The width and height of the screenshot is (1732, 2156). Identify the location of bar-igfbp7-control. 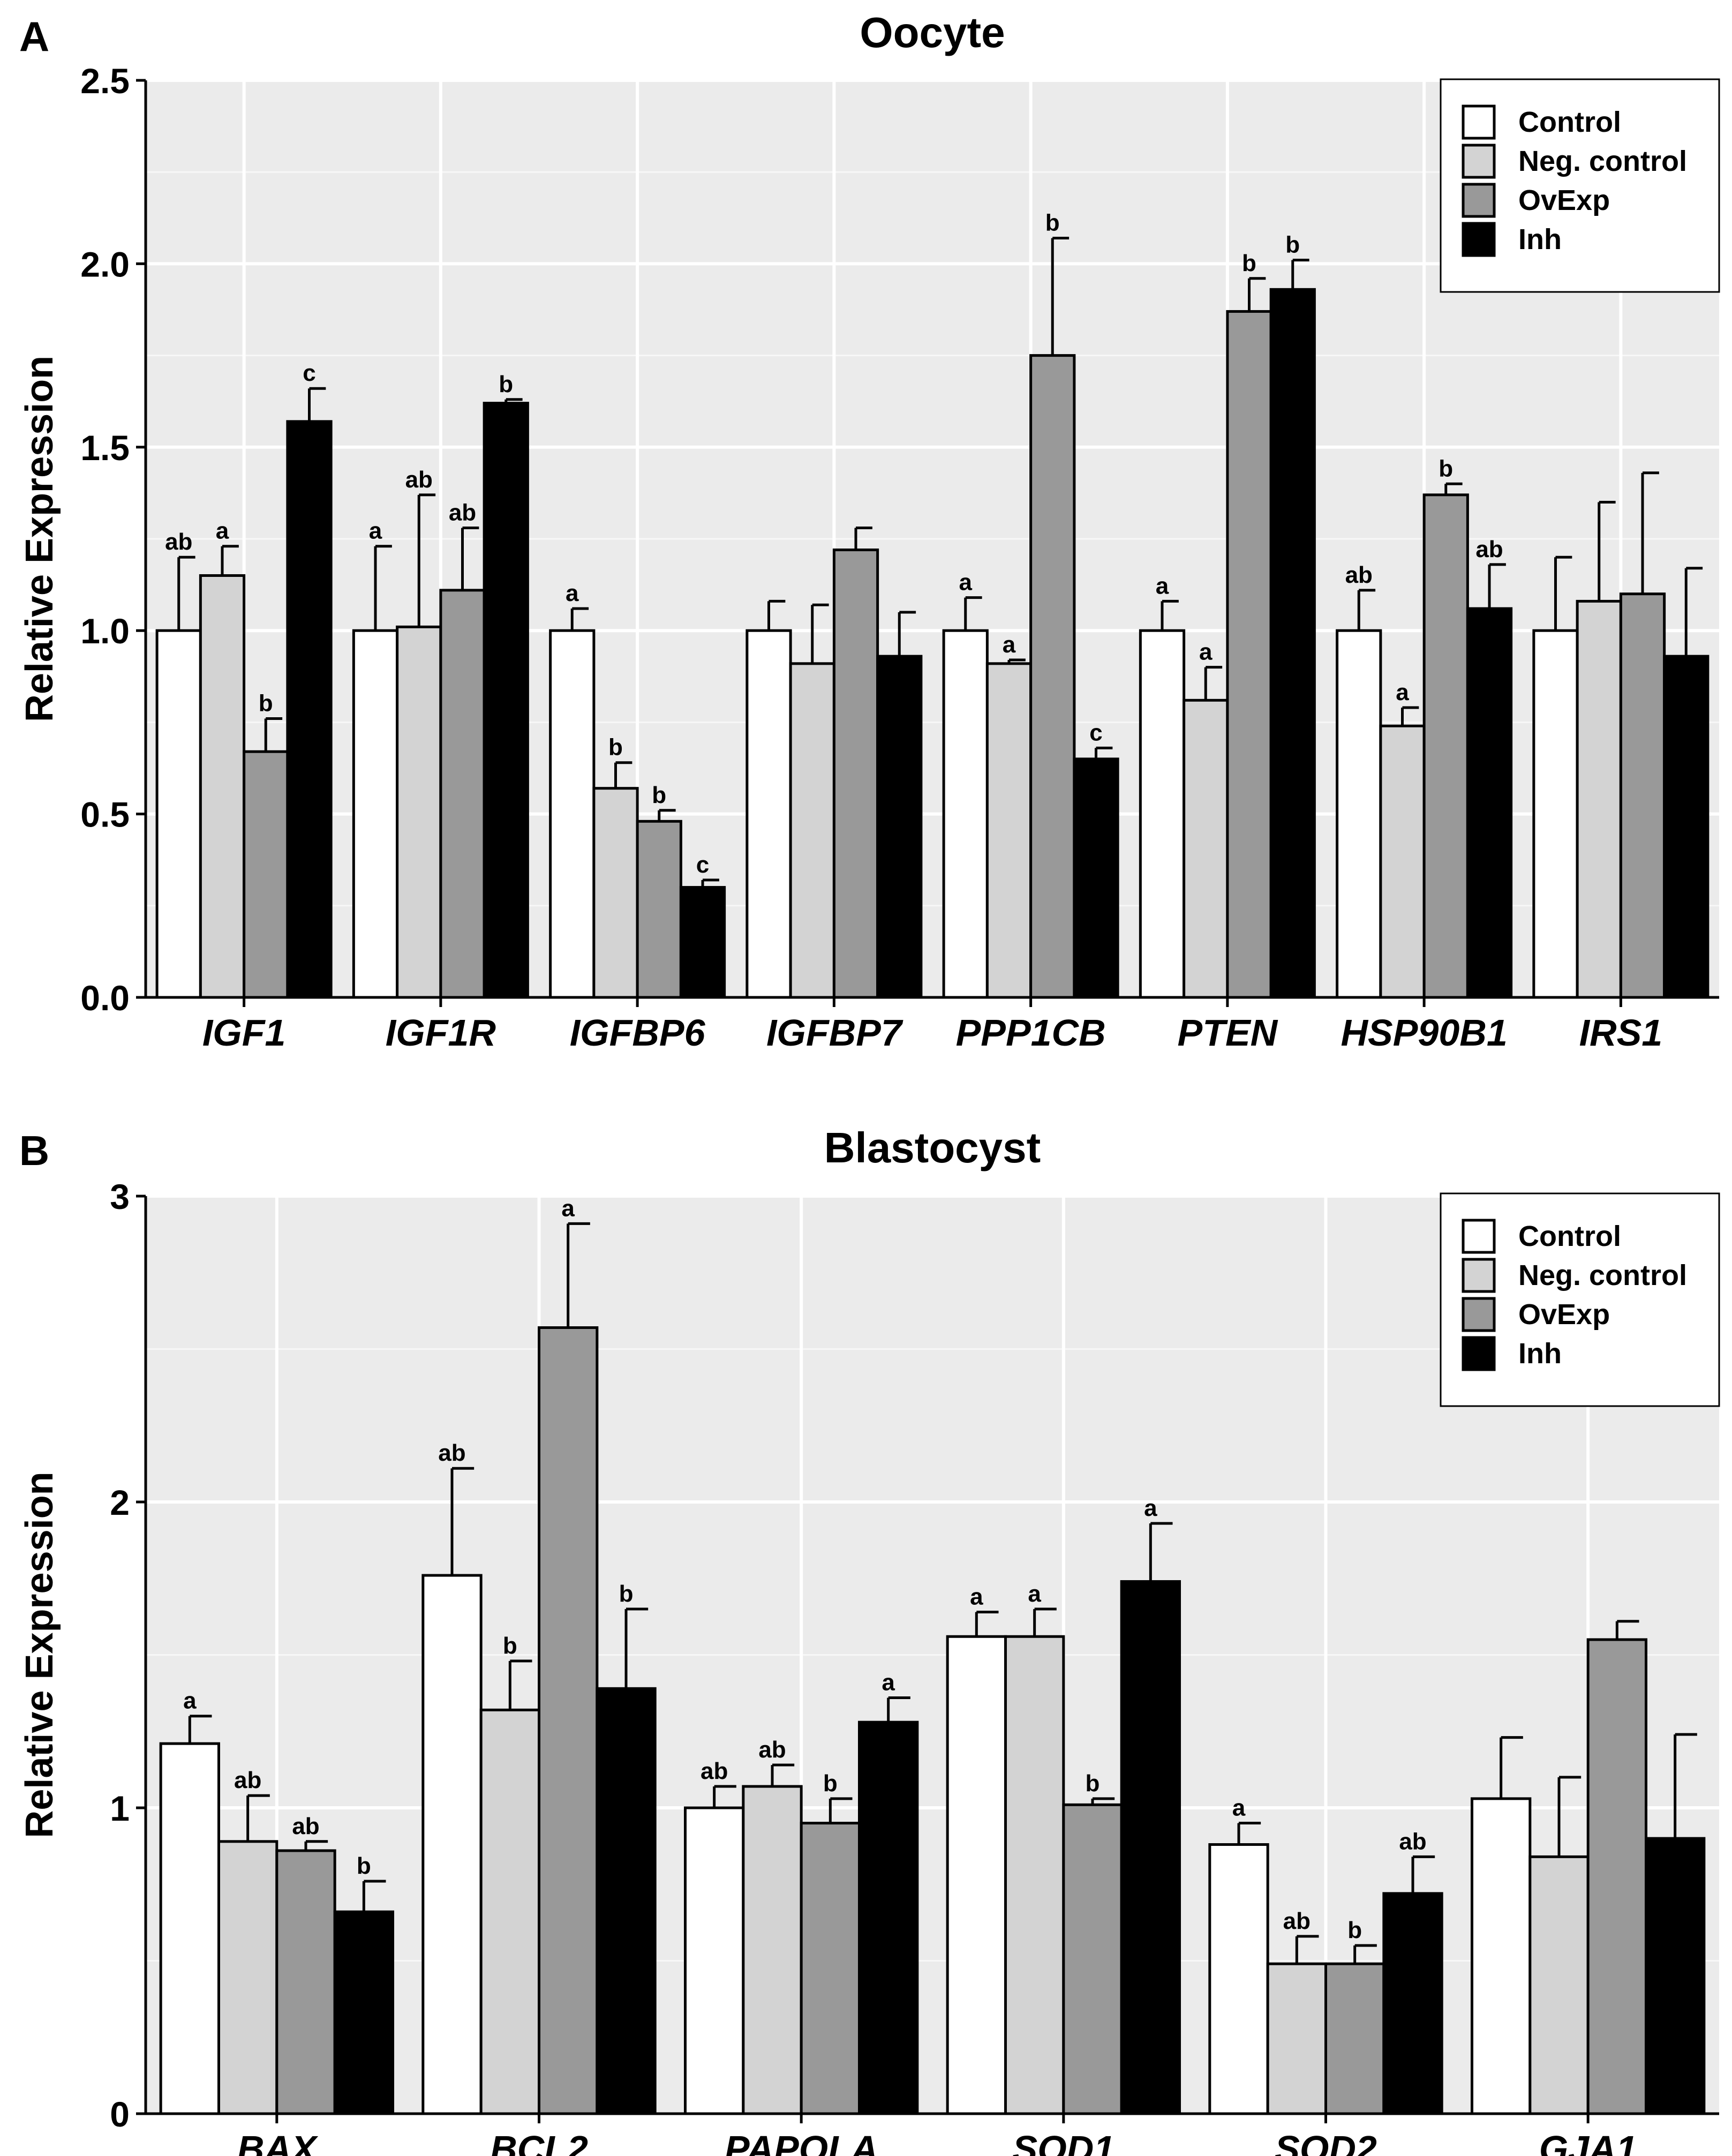
(768, 814).